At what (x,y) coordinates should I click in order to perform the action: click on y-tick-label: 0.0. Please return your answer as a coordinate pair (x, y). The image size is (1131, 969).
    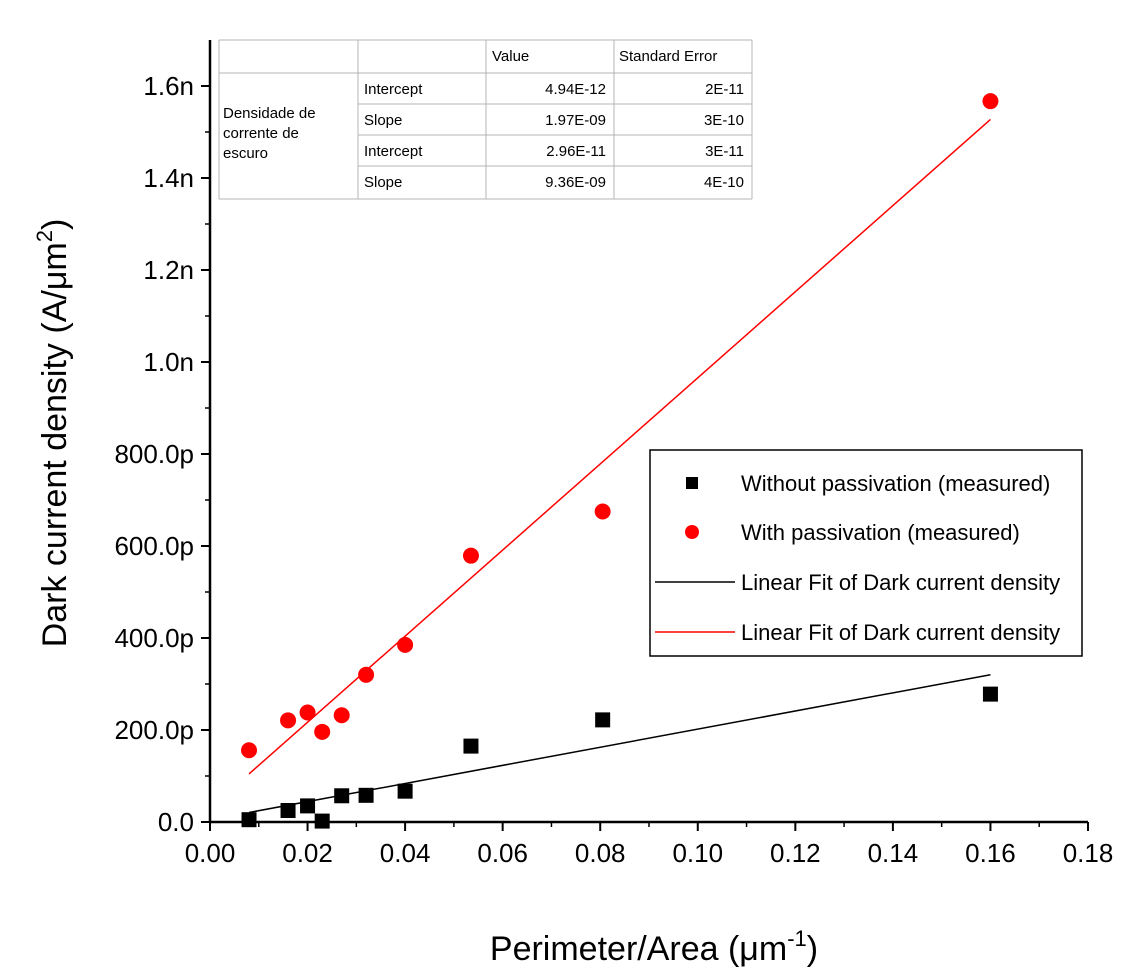
    Looking at the image, I should click on (176, 822).